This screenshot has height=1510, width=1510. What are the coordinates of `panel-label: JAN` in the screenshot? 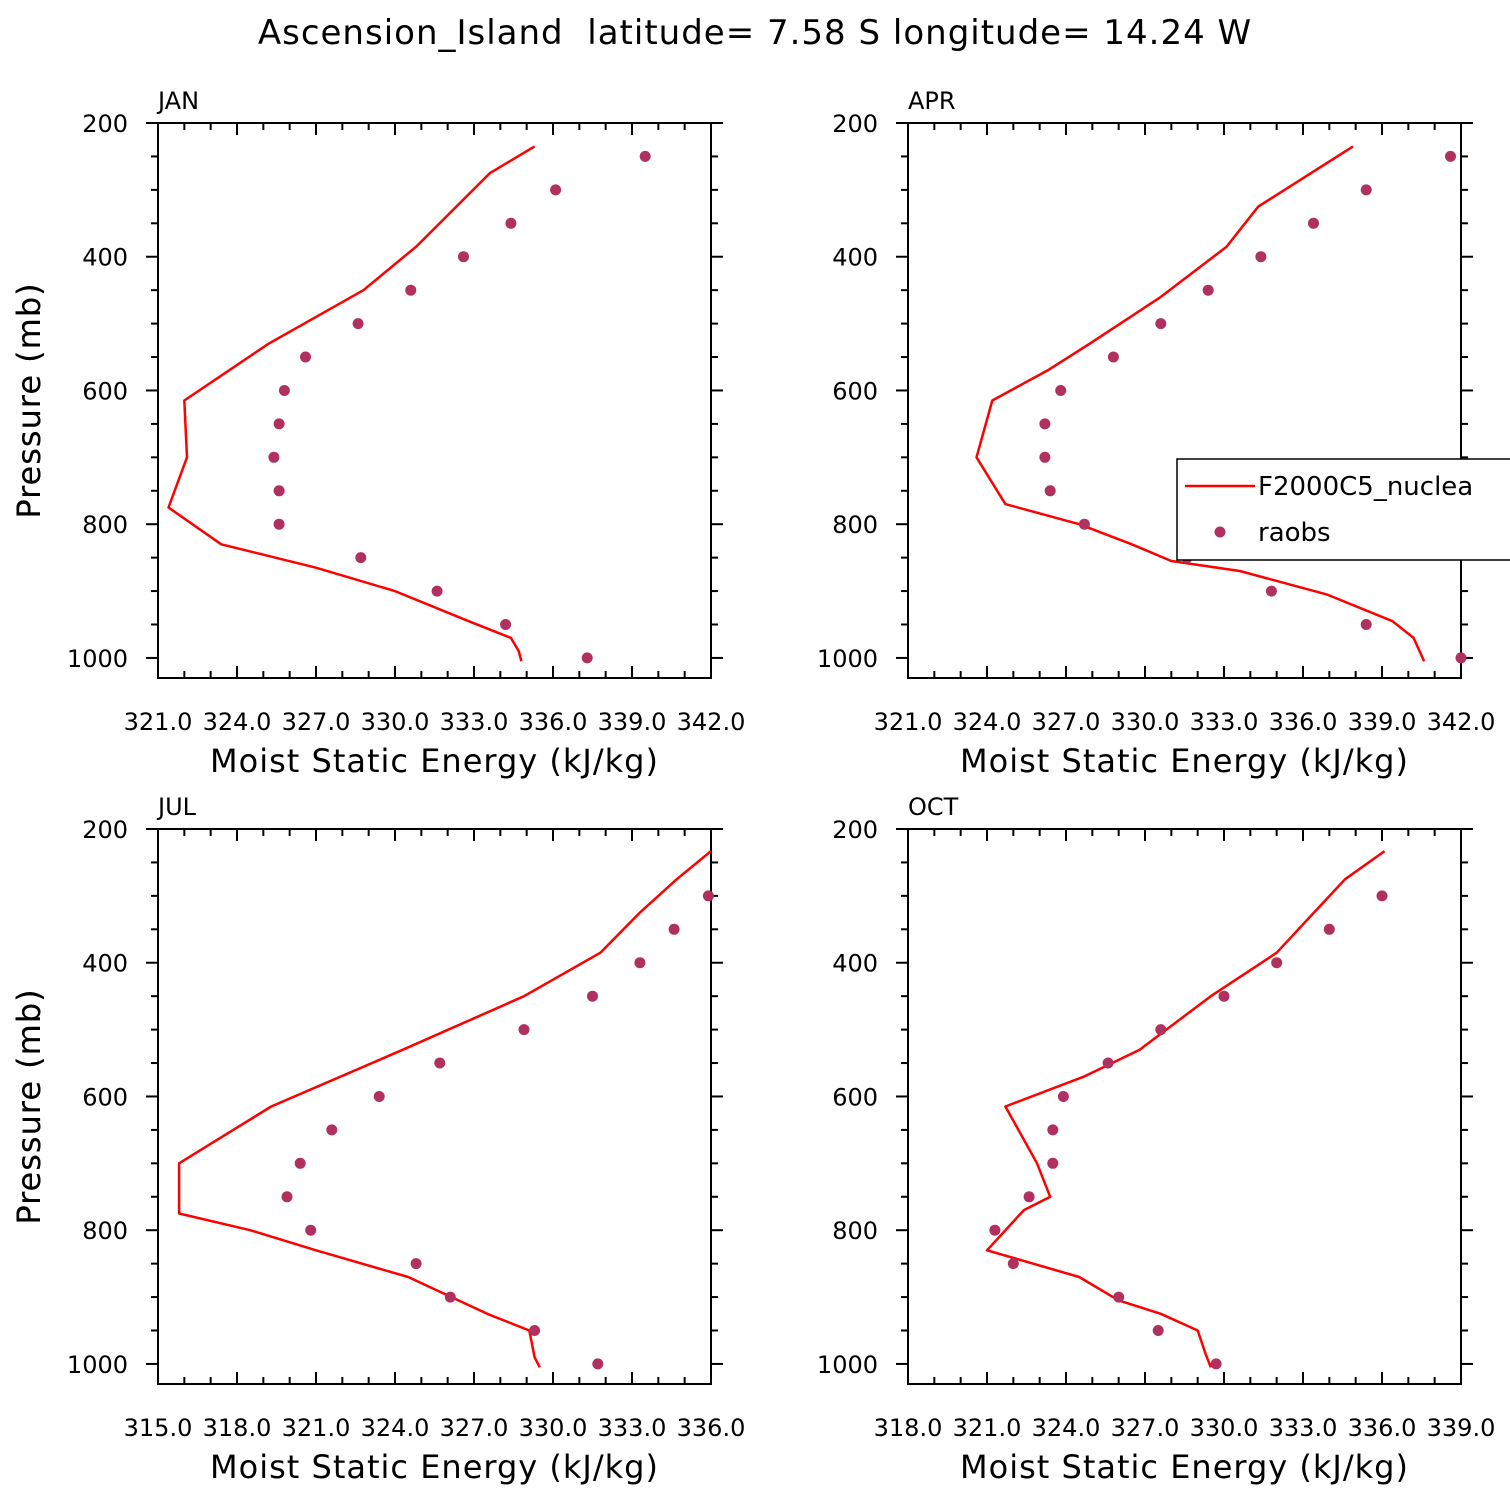 It's located at (177, 101).